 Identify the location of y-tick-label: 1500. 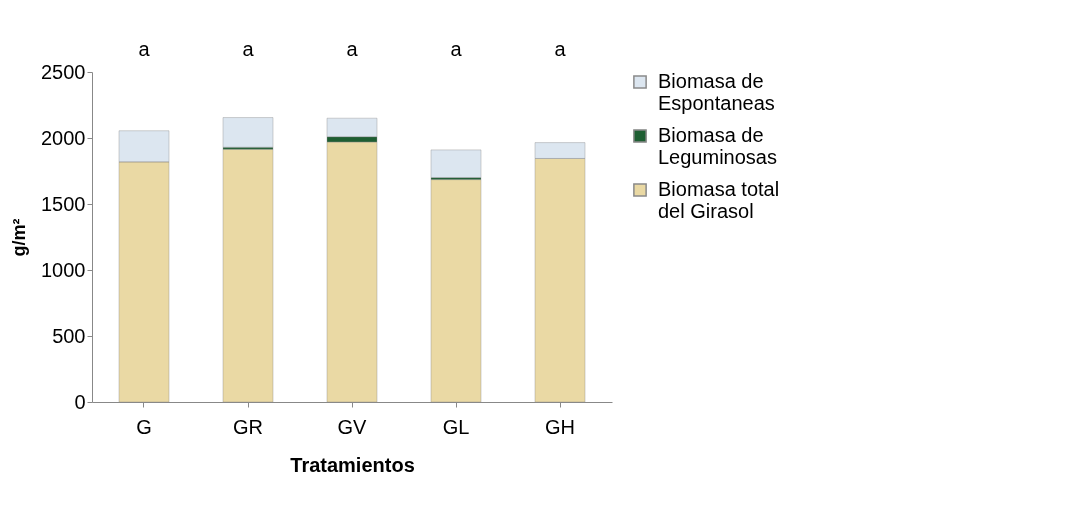
(63, 203).